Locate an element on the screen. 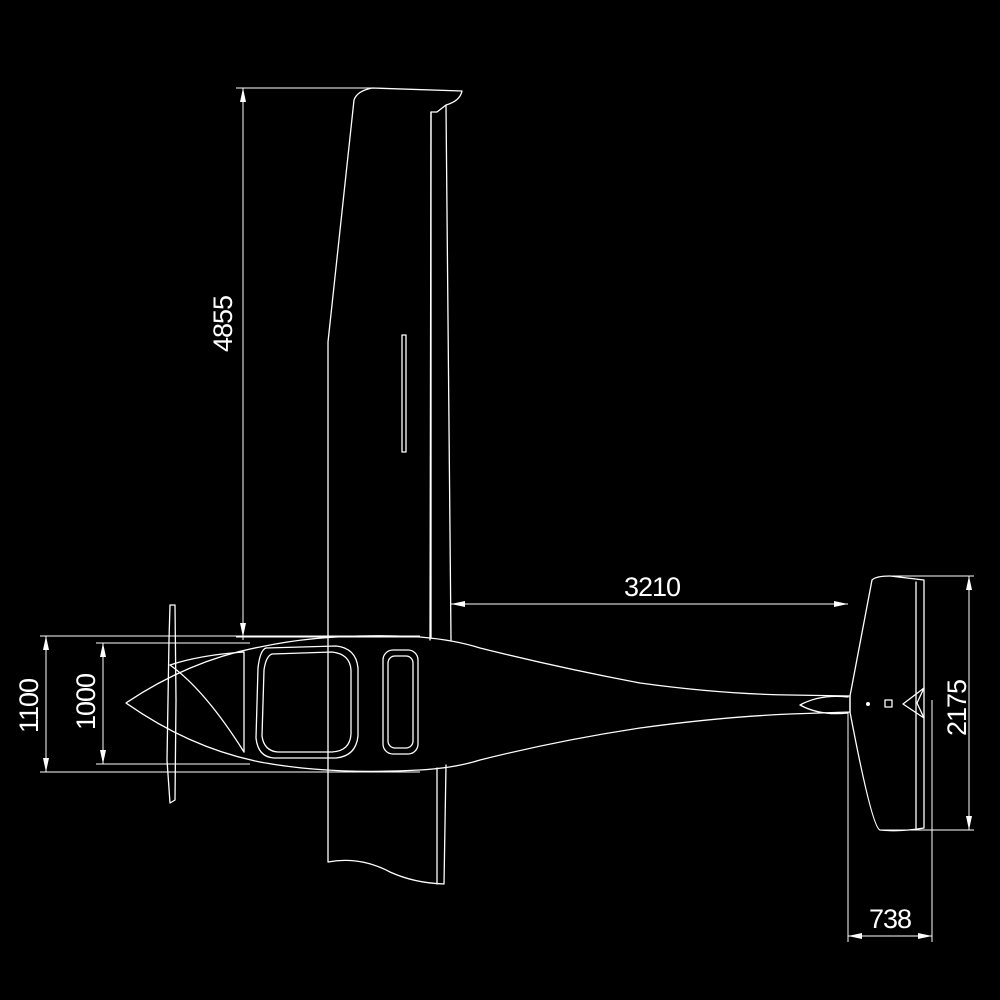 Image resolution: width=1000 pixels, height=1000 pixels. dimension-tail-span: 2175 is located at coordinates (927, 703).